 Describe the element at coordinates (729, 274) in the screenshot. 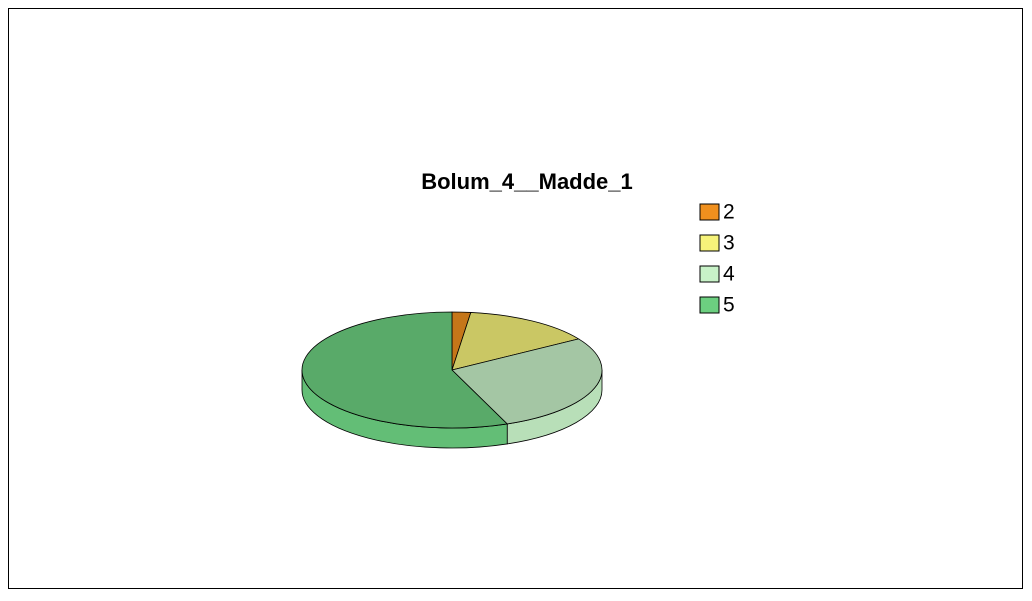

I see `legend-label: 4` at that location.